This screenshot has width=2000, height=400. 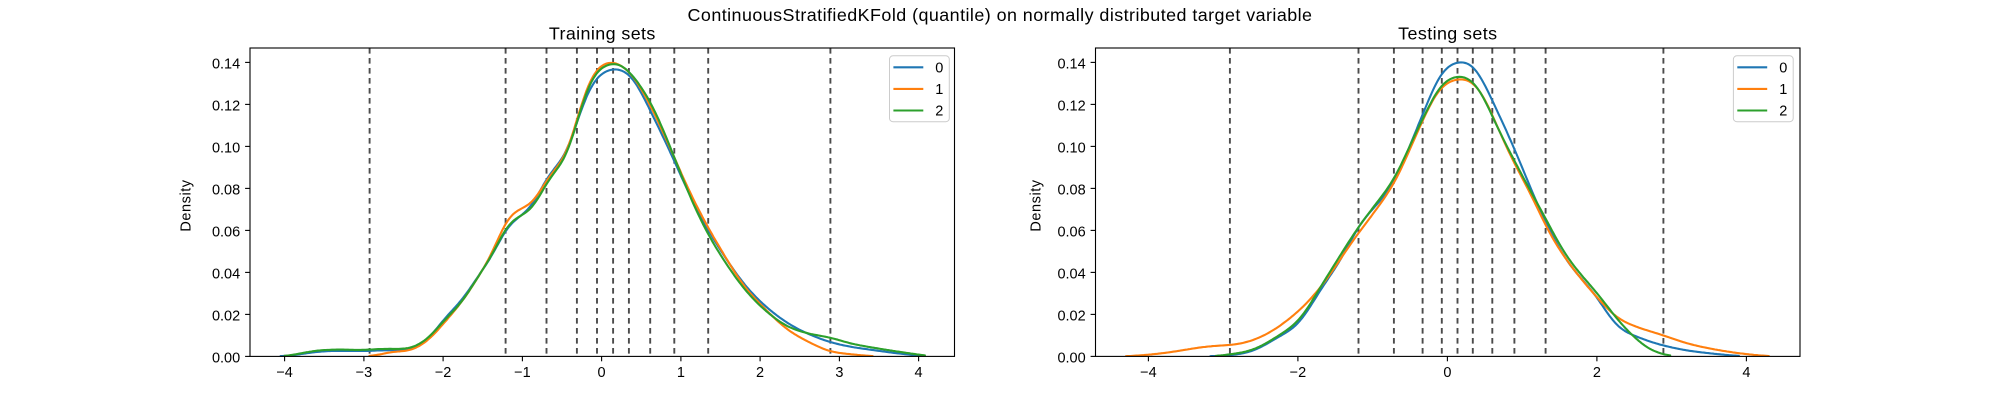 I want to click on svg-text: Training sets, so click(x=602, y=34).